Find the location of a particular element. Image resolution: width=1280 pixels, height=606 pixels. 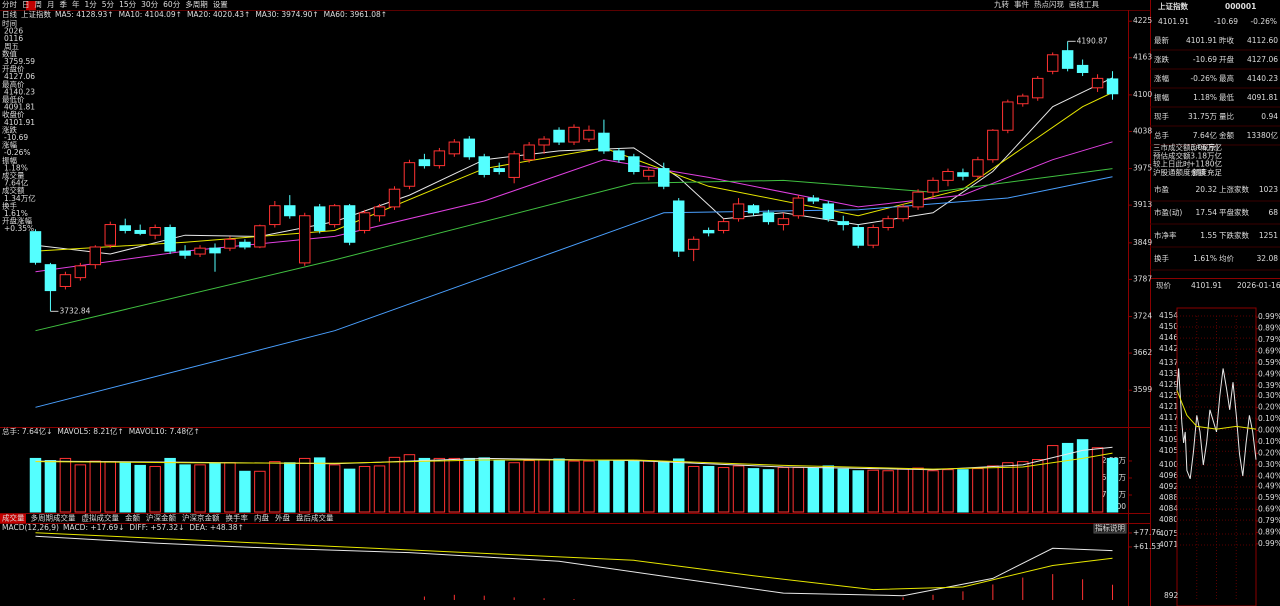

period-tab: 1分 is located at coordinates (91, 4).